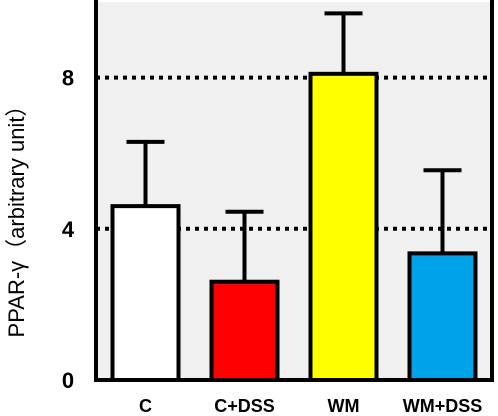 This screenshot has width=498, height=416. I want to click on x-tick-label-c-dss: C+DSS, so click(244, 406).